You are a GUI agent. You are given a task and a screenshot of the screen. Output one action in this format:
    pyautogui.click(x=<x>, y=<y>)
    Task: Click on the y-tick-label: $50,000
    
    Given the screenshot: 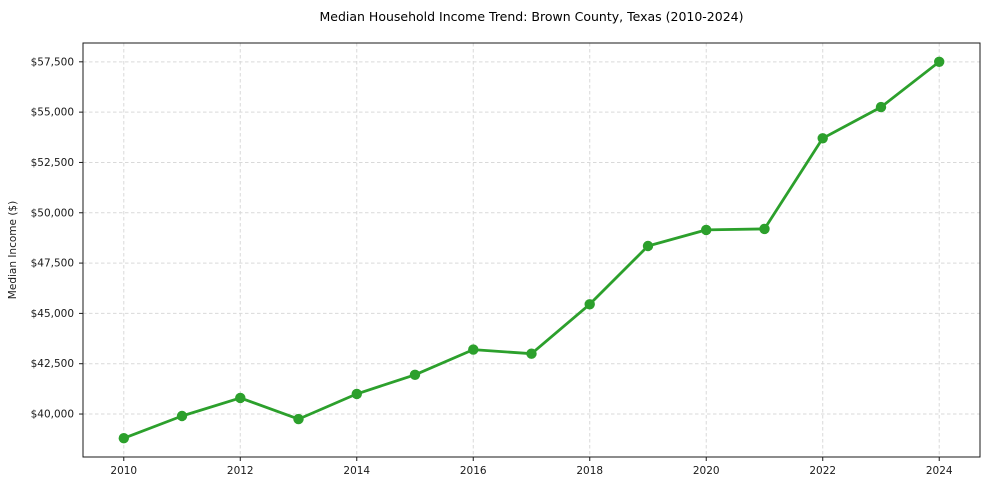 What is the action you would take?
    pyautogui.click(x=52, y=213)
    